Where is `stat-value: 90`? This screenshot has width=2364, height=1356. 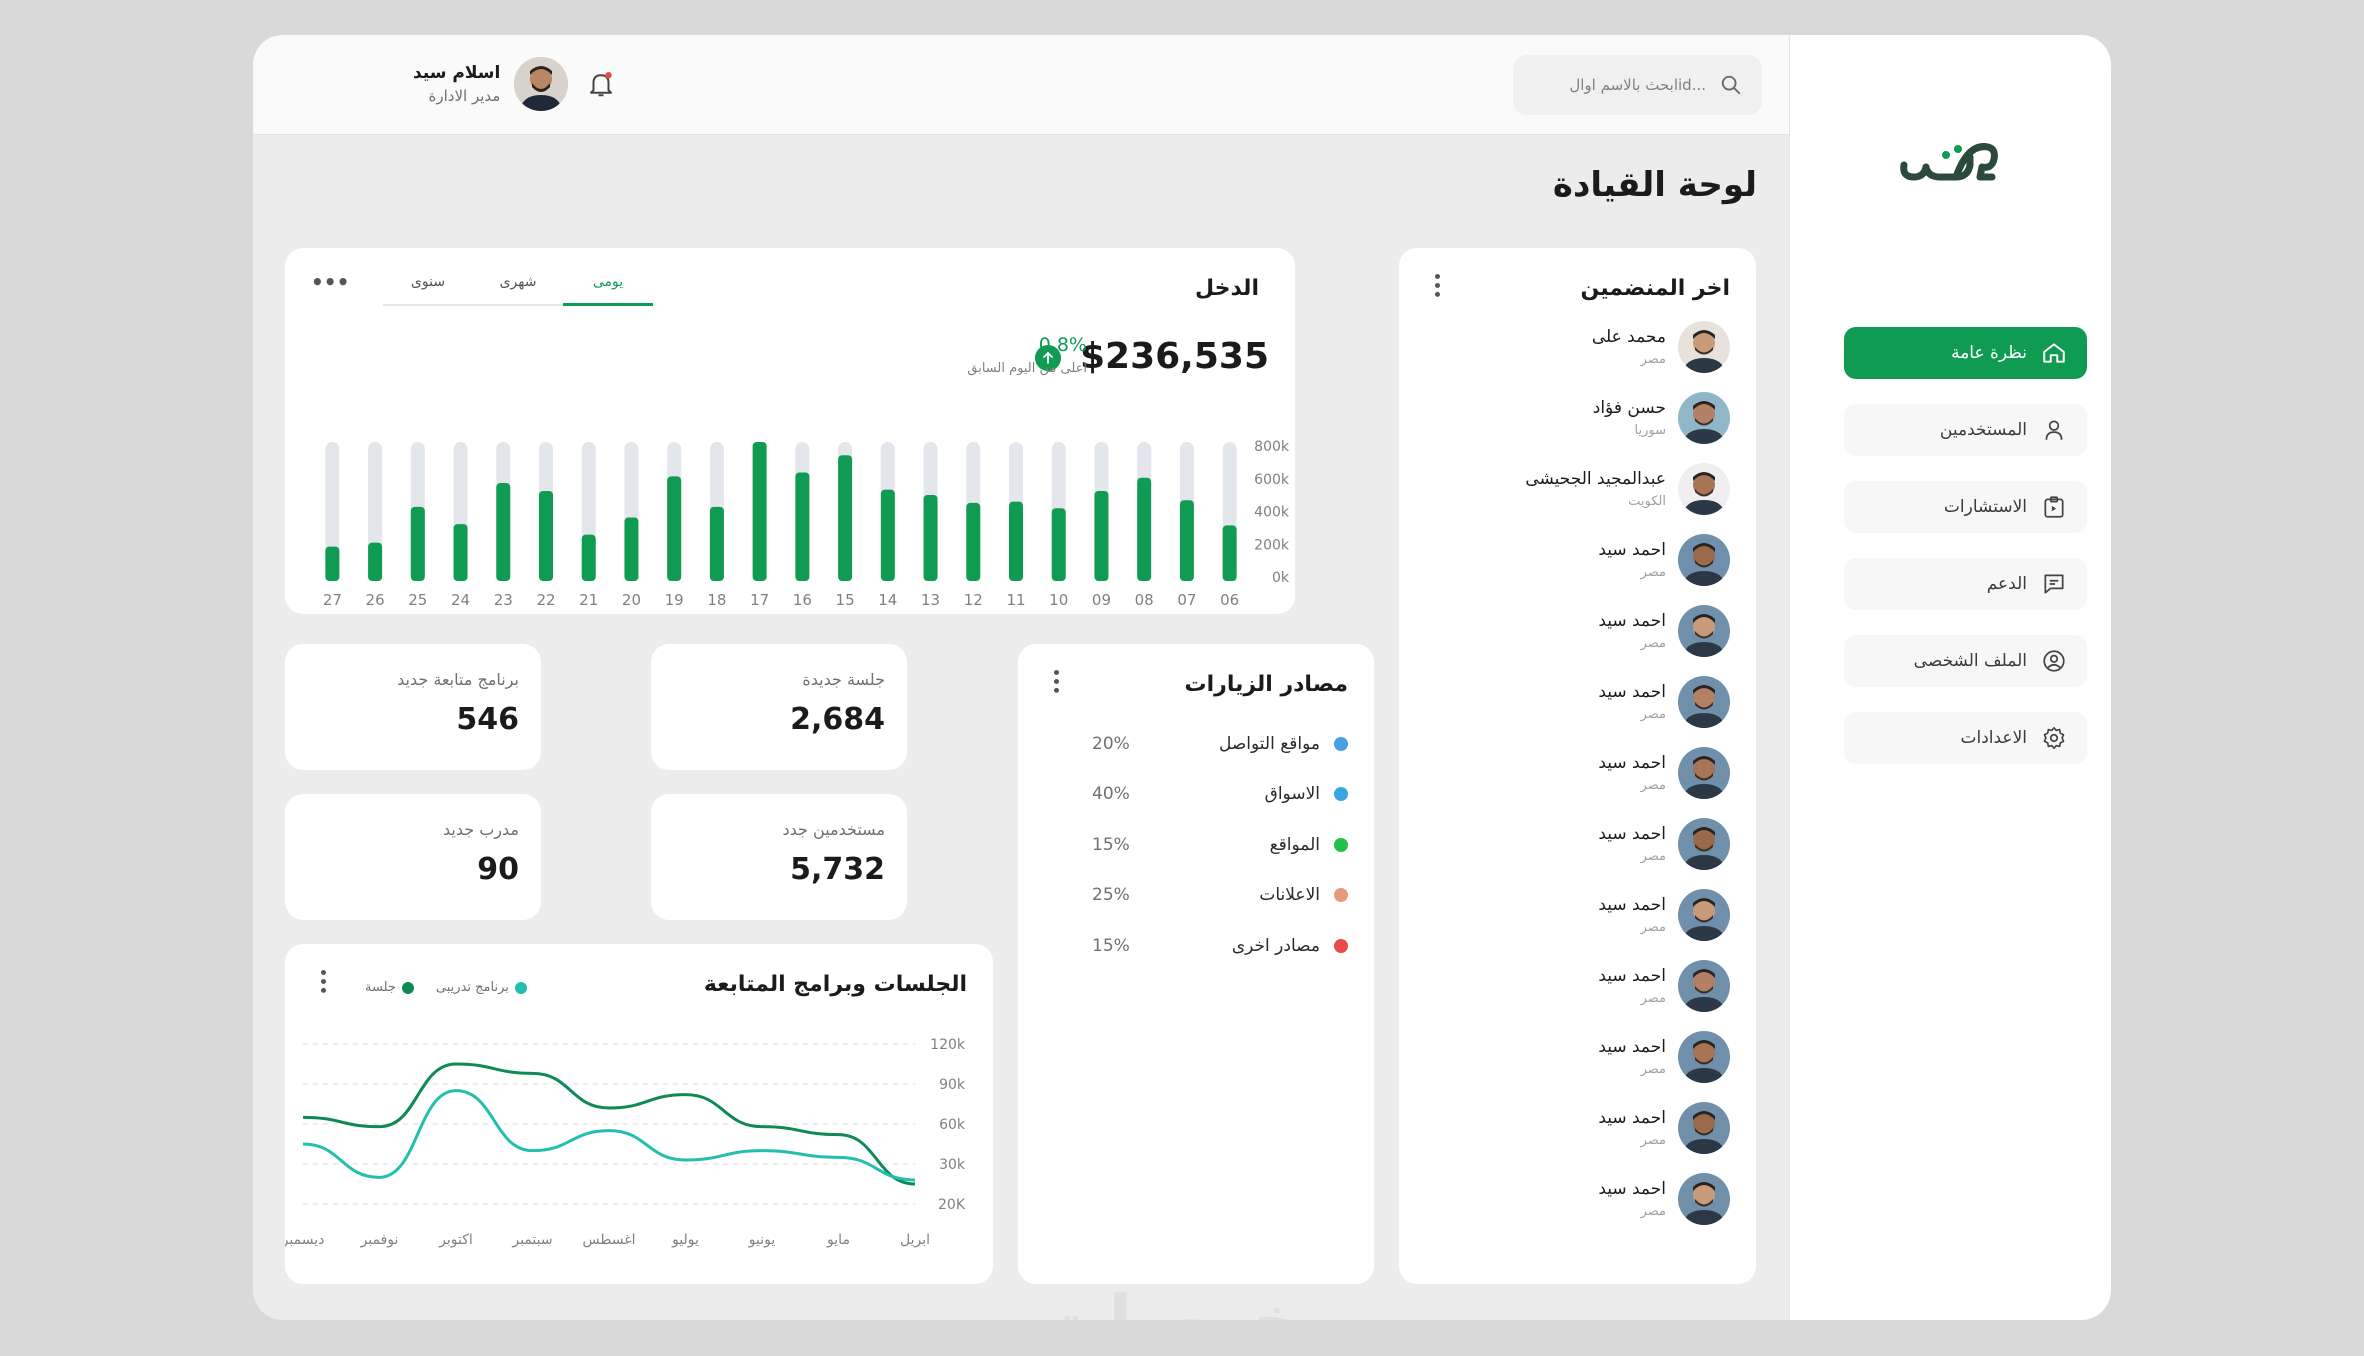
stat-value: 90 is located at coordinates (498, 869).